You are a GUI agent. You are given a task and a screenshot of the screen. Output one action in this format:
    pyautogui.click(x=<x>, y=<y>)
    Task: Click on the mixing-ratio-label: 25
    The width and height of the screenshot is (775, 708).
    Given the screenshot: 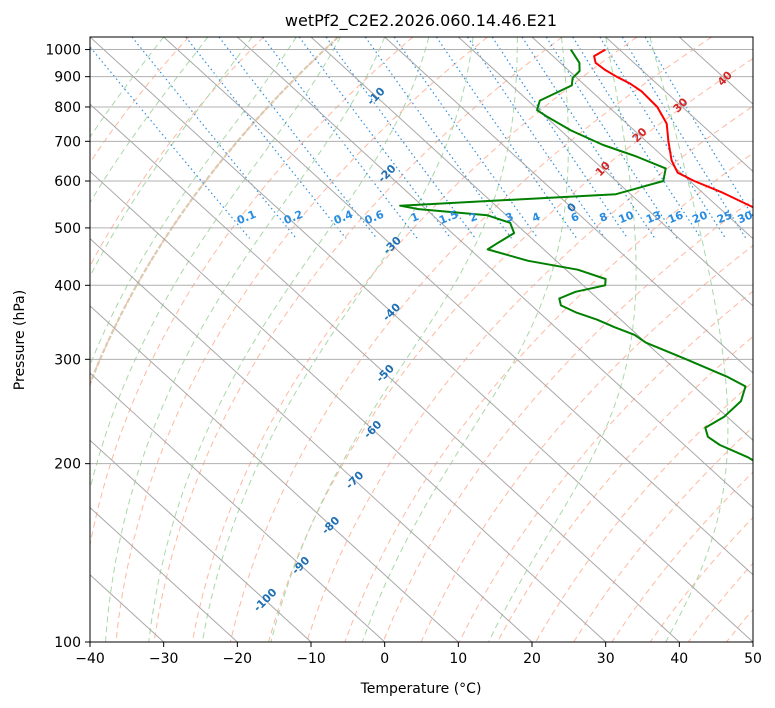 What is the action you would take?
    pyautogui.click(x=724, y=218)
    